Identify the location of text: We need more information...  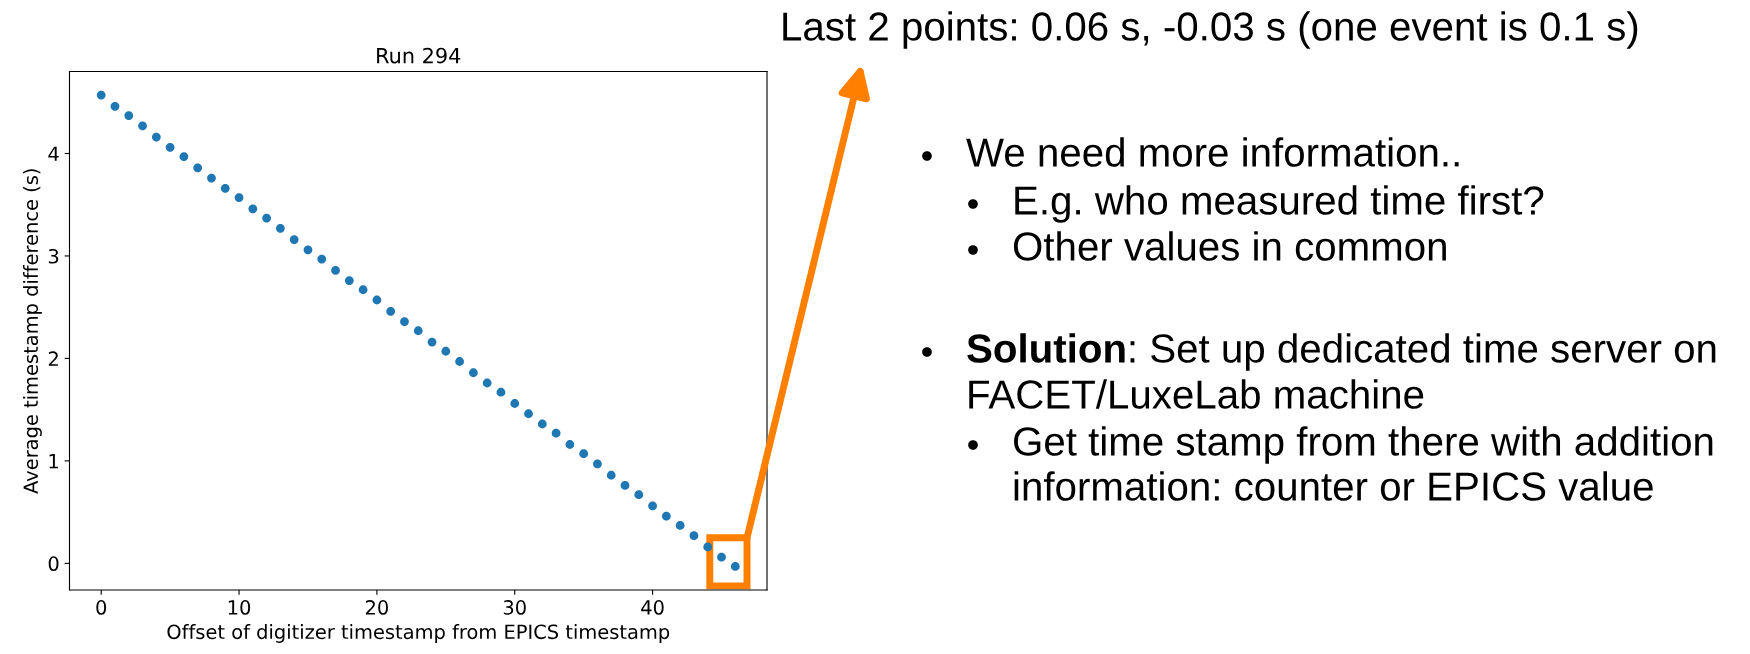
(1212, 152).